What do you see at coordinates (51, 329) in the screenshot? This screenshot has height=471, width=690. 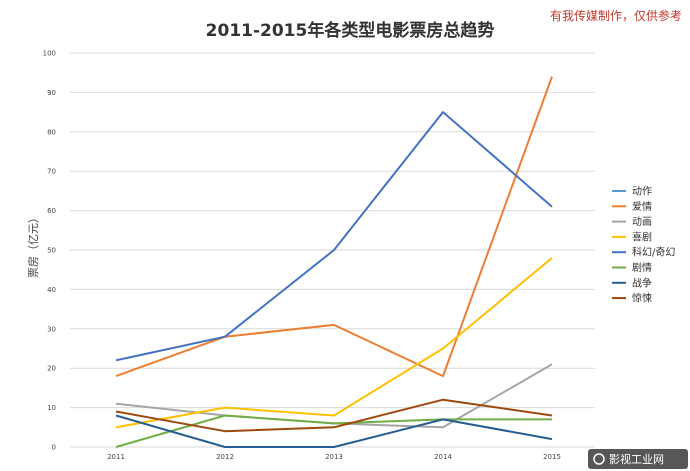 I see `y-tick-label: 30` at bounding box center [51, 329].